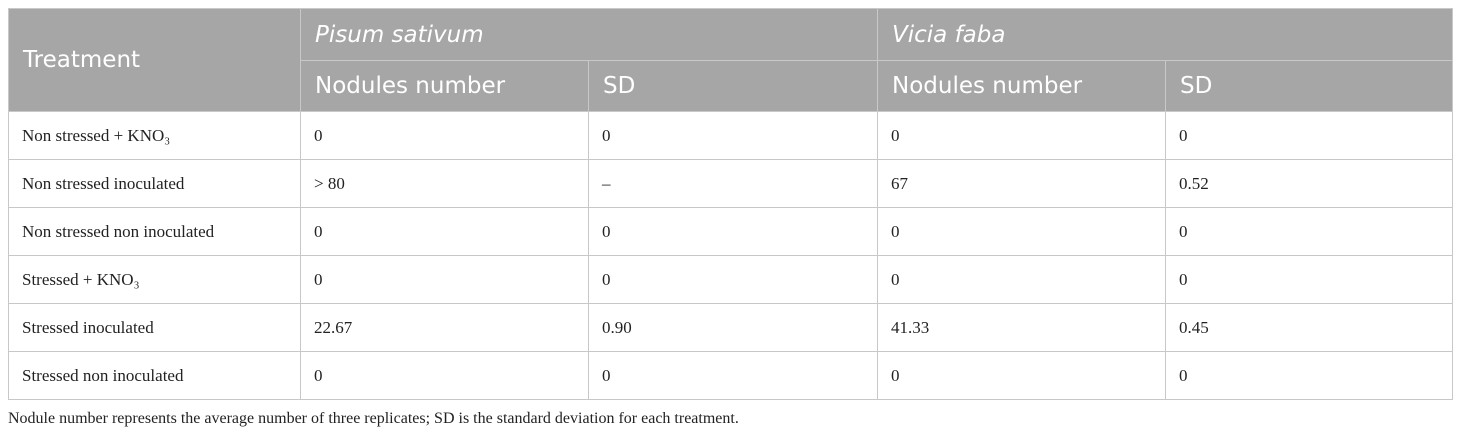 The width and height of the screenshot is (1460, 438). Describe the element at coordinates (444, 183) in the screenshot. I see `table-cell: > 80` at that location.